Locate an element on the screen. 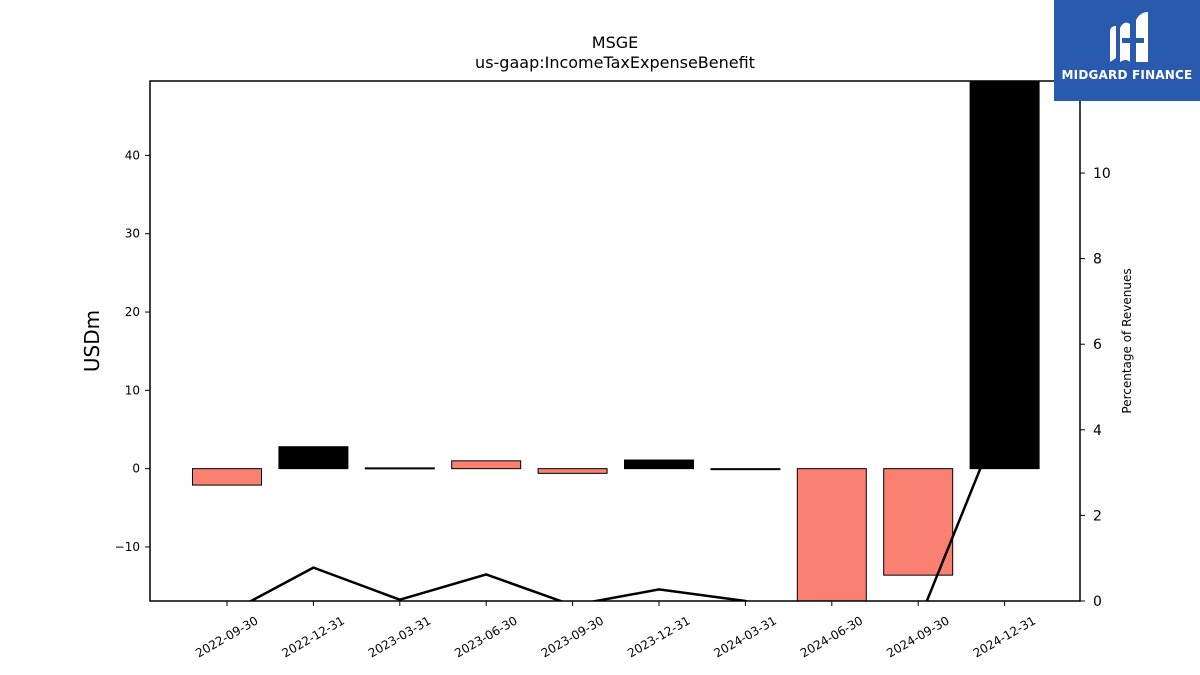  x-tick-label: 2023-12-31 is located at coordinates (658, 636).